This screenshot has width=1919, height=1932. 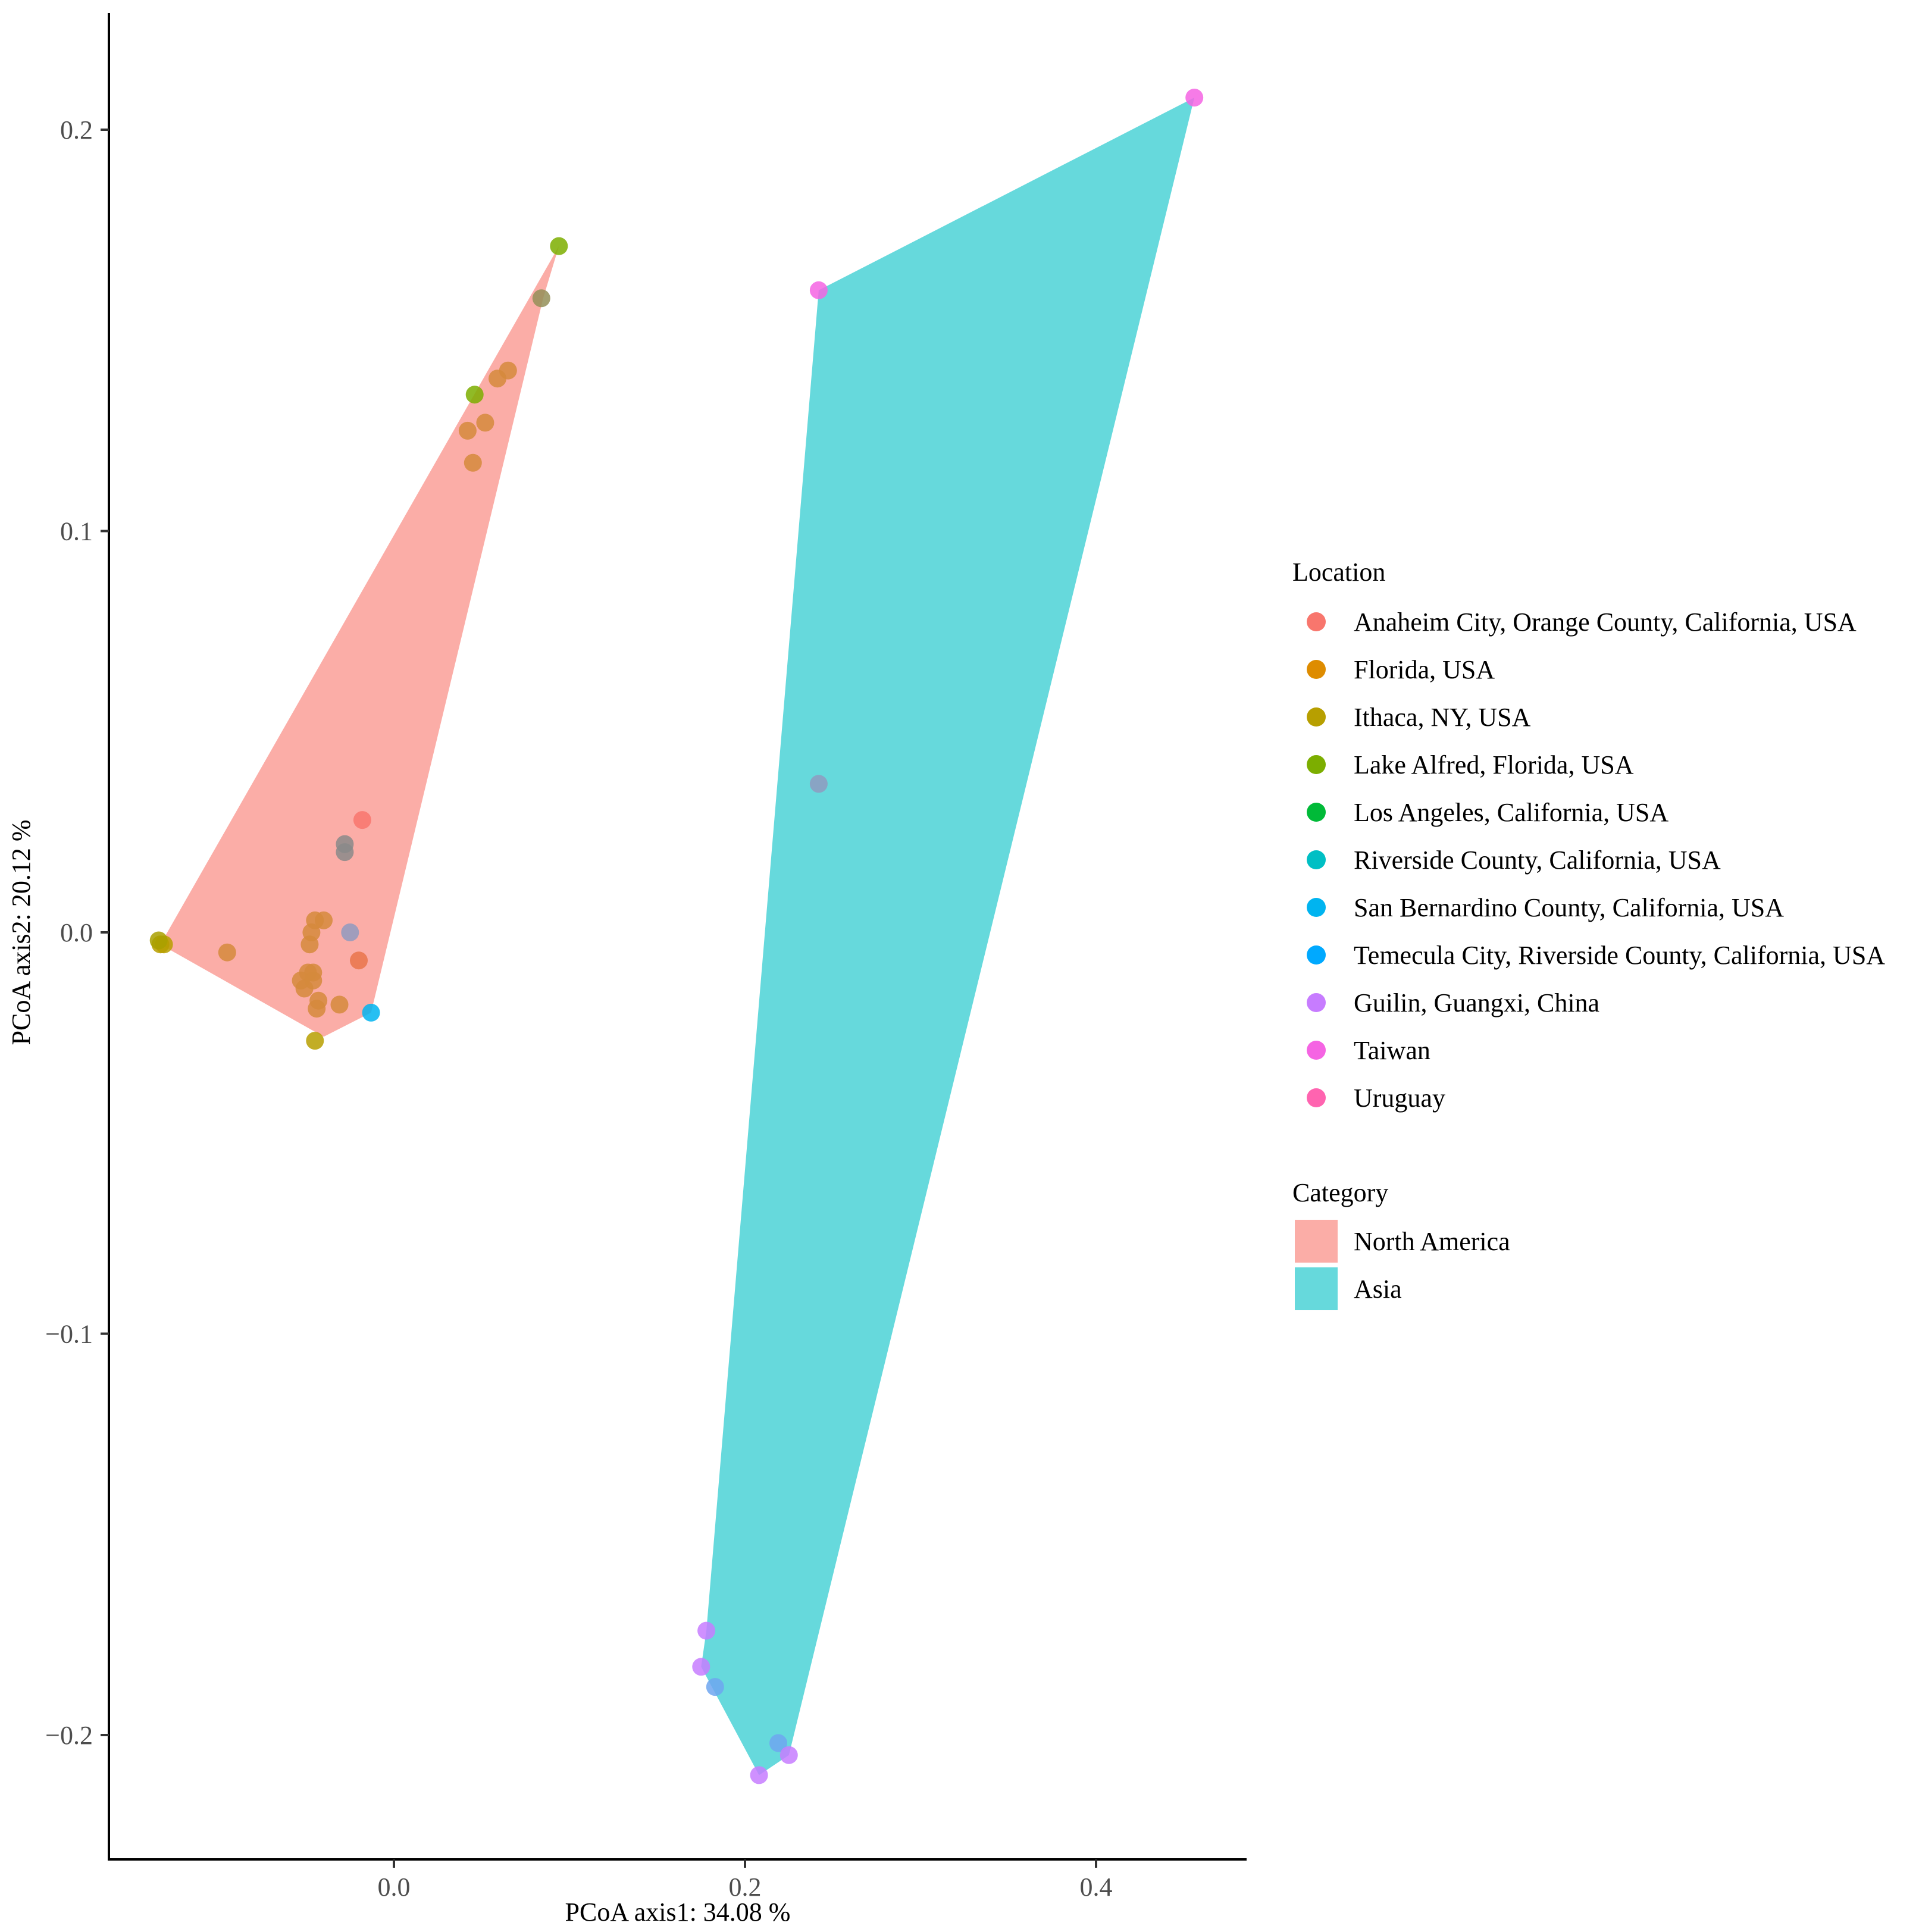 I want to click on legend-label-location: Uruguay, so click(x=1399, y=1098).